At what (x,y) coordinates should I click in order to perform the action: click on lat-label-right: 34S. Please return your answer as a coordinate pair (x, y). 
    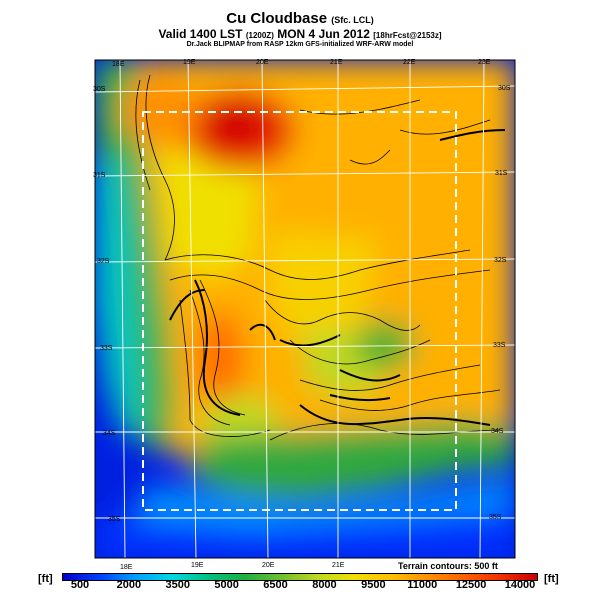
    Looking at the image, I should click on (497, 431).